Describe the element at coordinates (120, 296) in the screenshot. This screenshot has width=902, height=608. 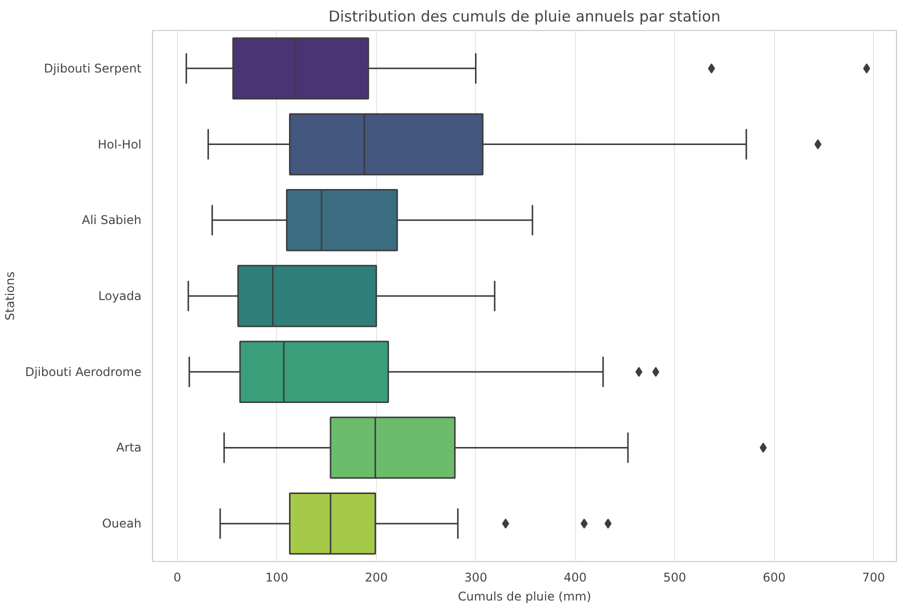
I see `y-tick-label: Loyada` at that location.